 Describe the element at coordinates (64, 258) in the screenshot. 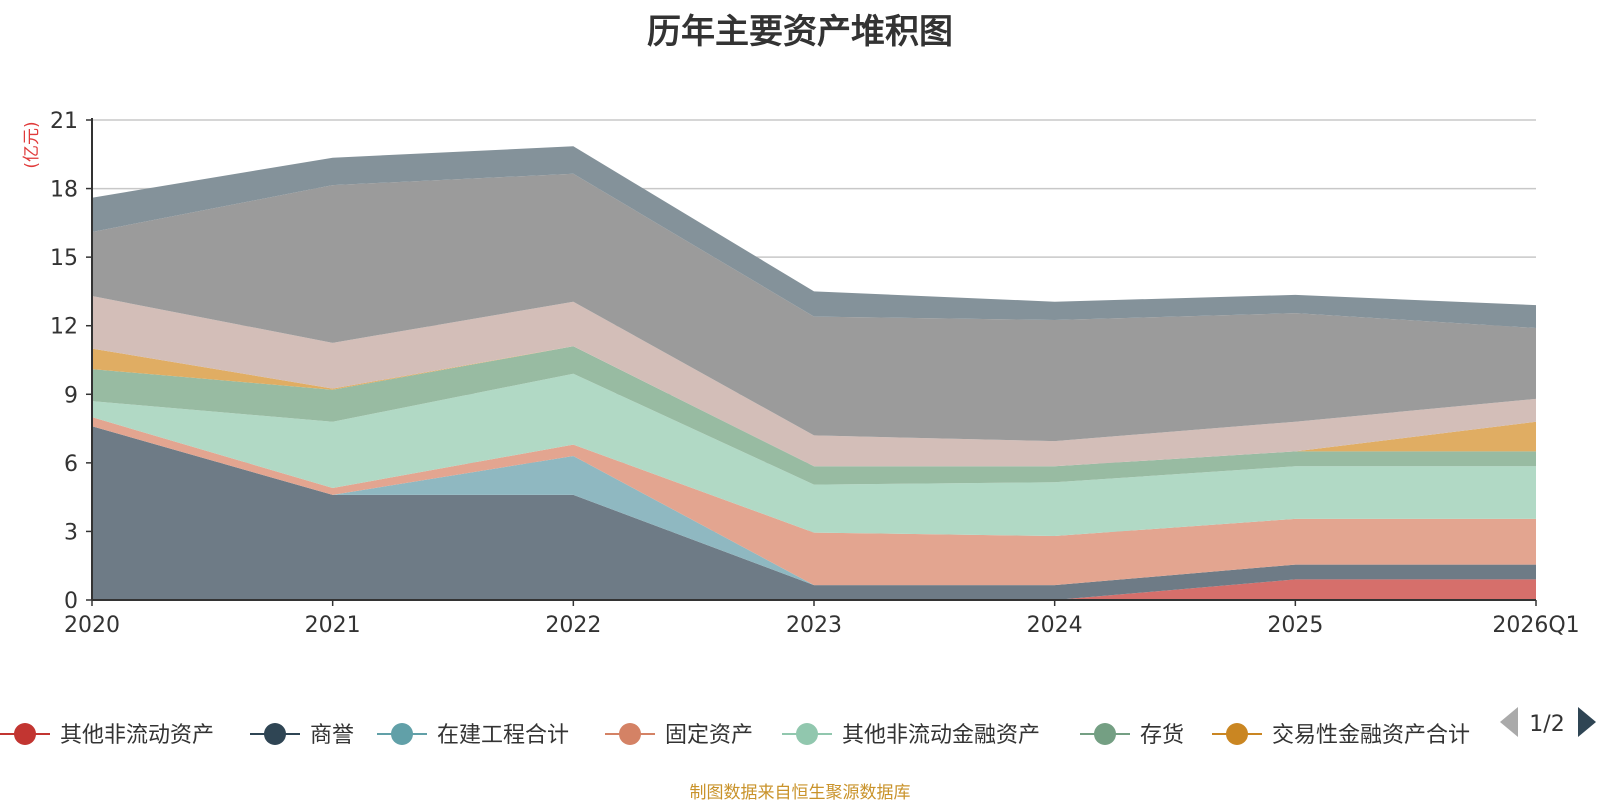

I see `y-tick-label: 15` at that location.